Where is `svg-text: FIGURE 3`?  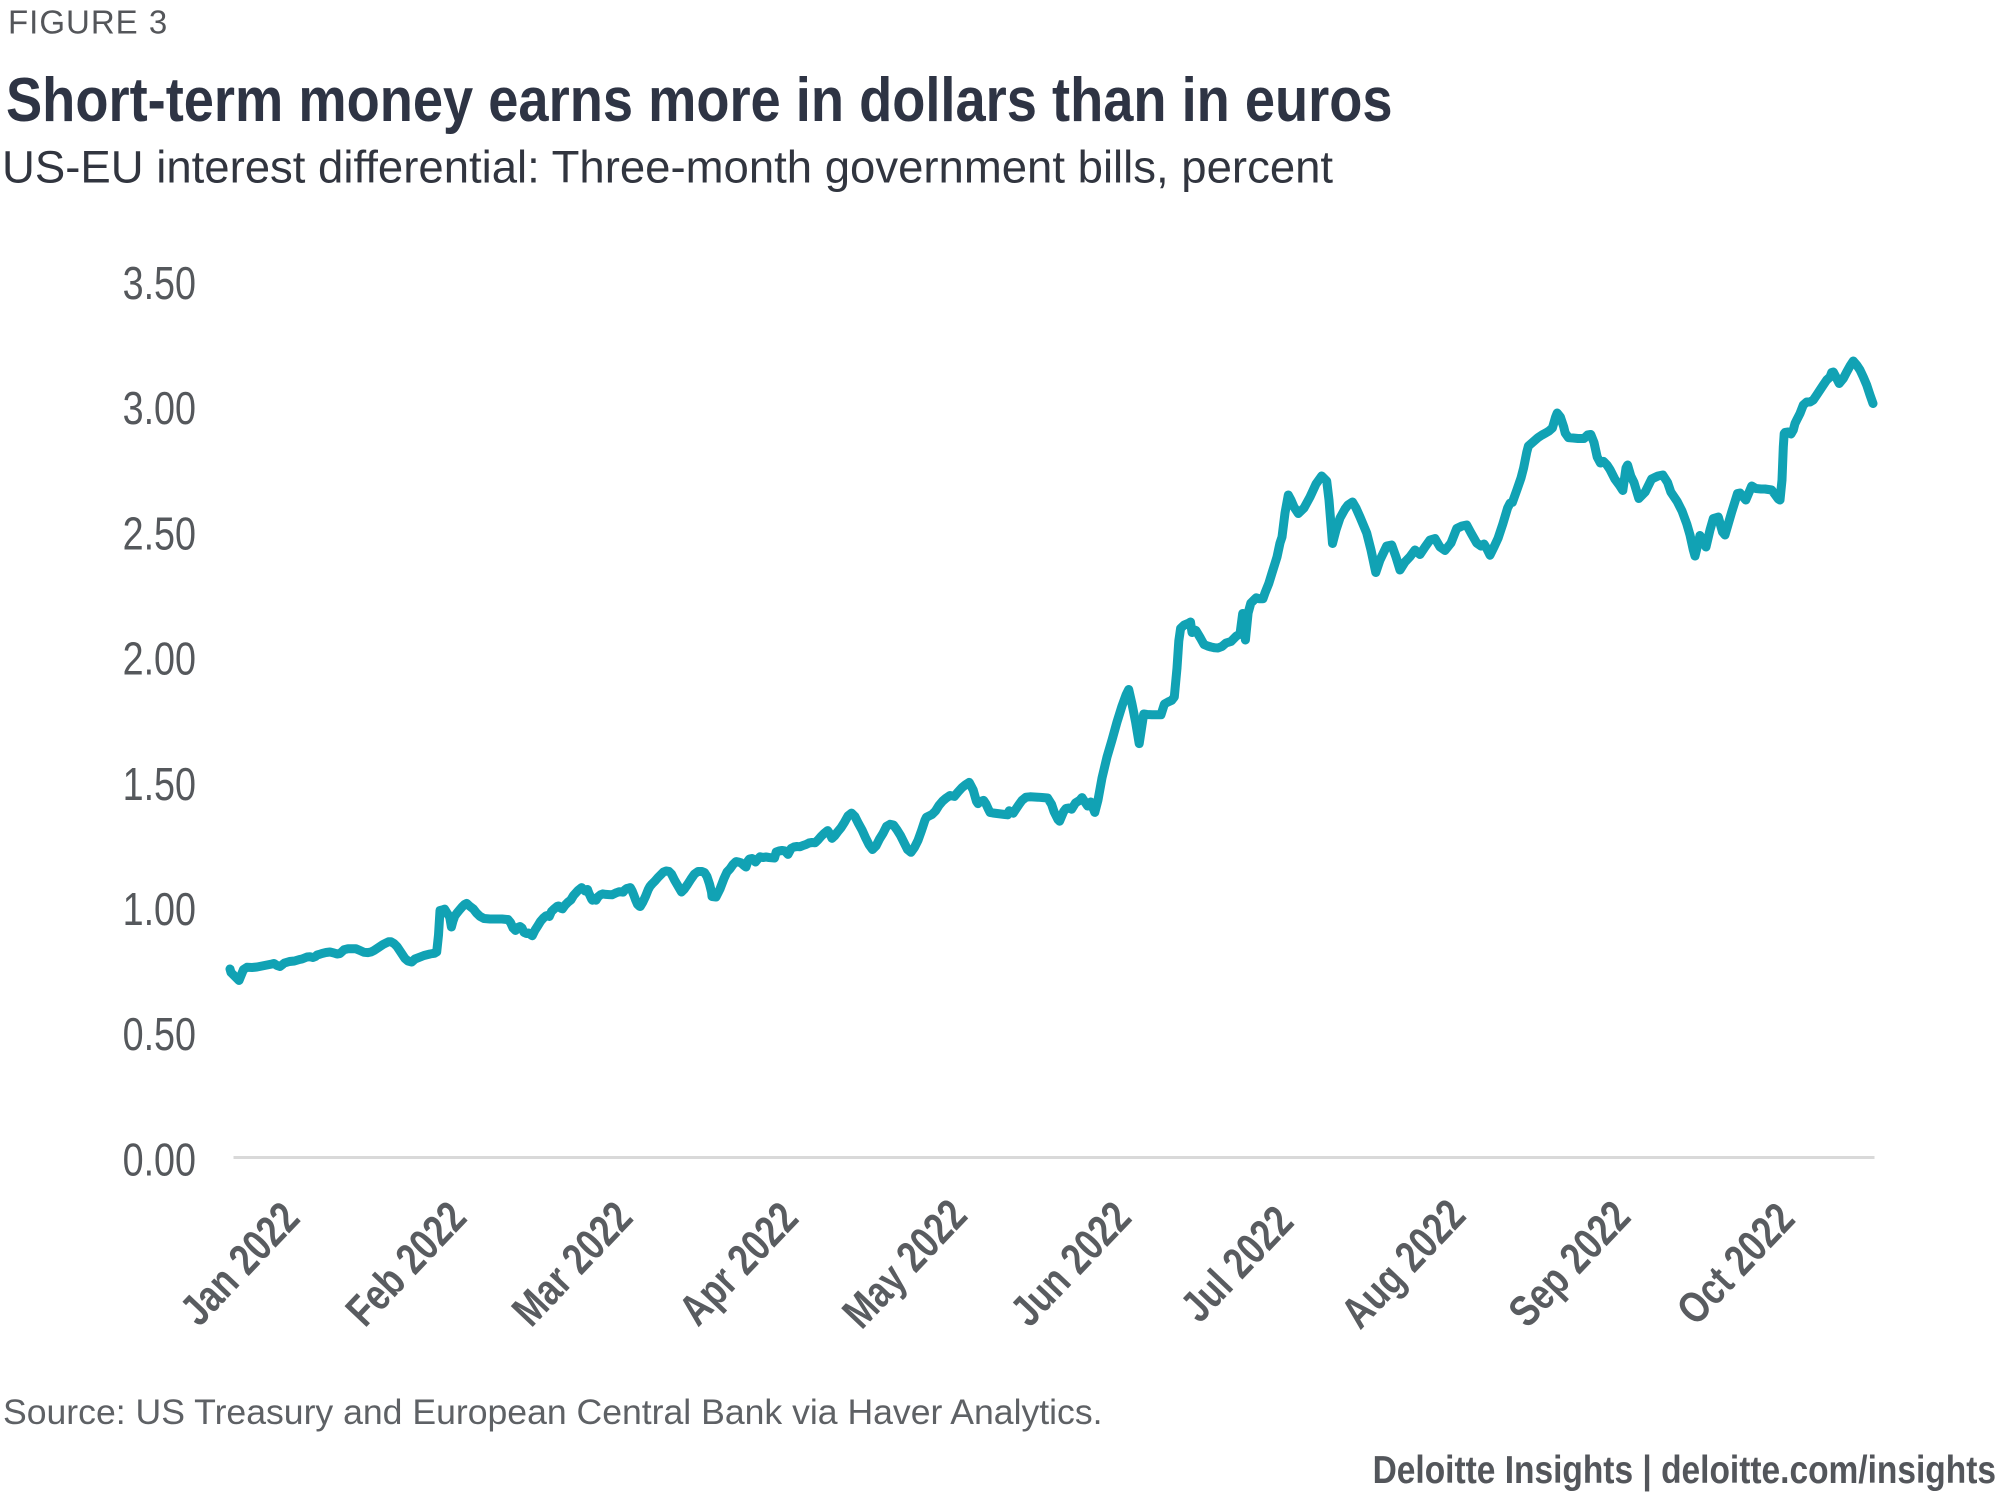
svg-text: FIGURE 3 is located at coordinates (88, 22).